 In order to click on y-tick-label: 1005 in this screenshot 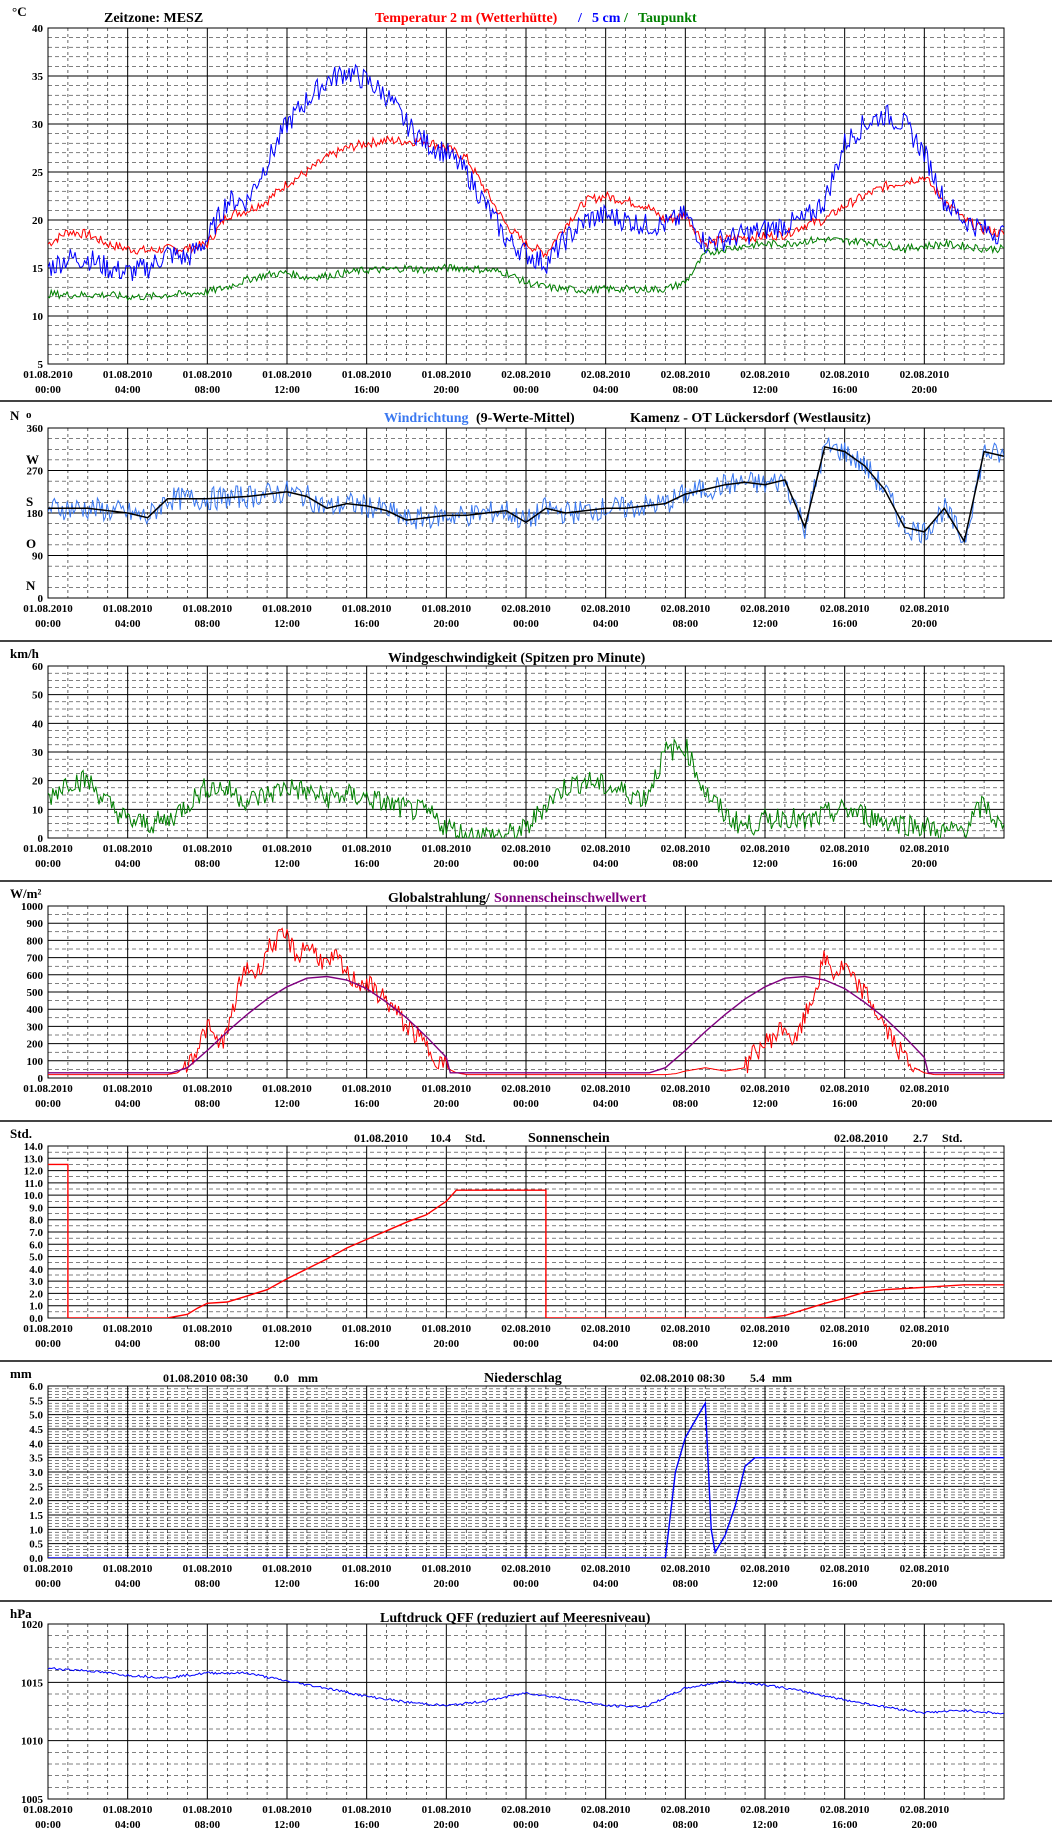, I will do `click(32, 1800)`.